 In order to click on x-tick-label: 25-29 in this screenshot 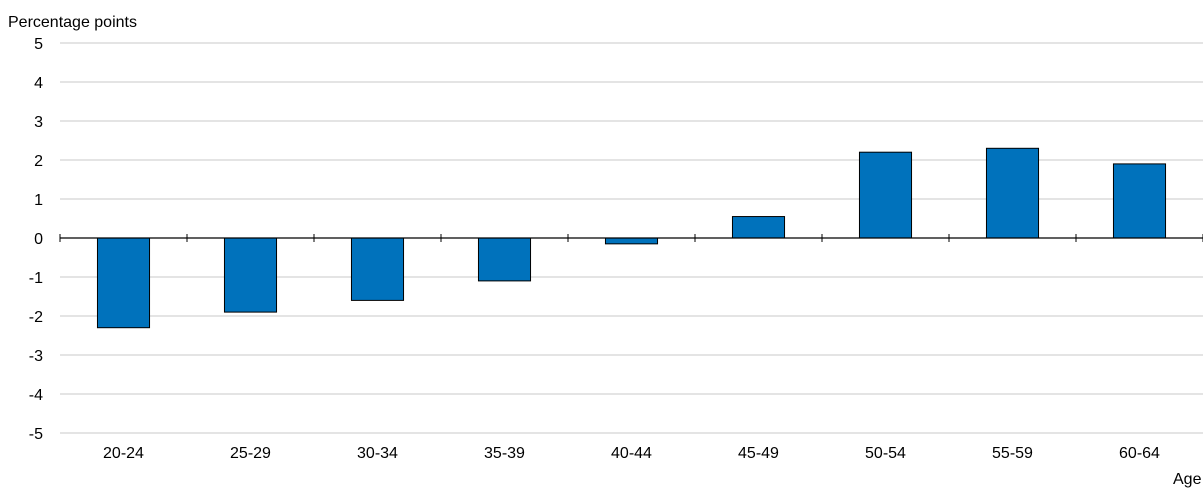, I will do `click(250, 453)`.